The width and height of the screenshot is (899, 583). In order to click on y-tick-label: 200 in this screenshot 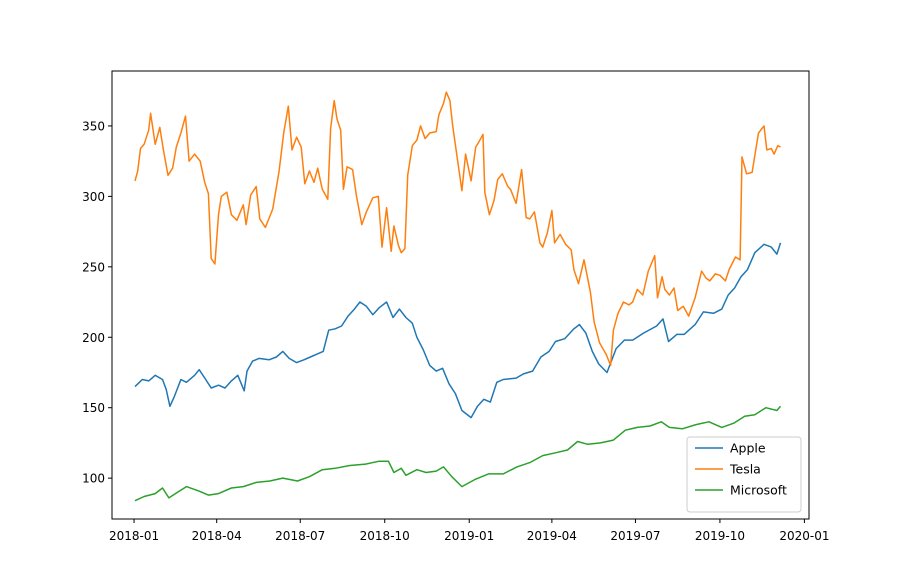, I will do `click(93, 338)`.